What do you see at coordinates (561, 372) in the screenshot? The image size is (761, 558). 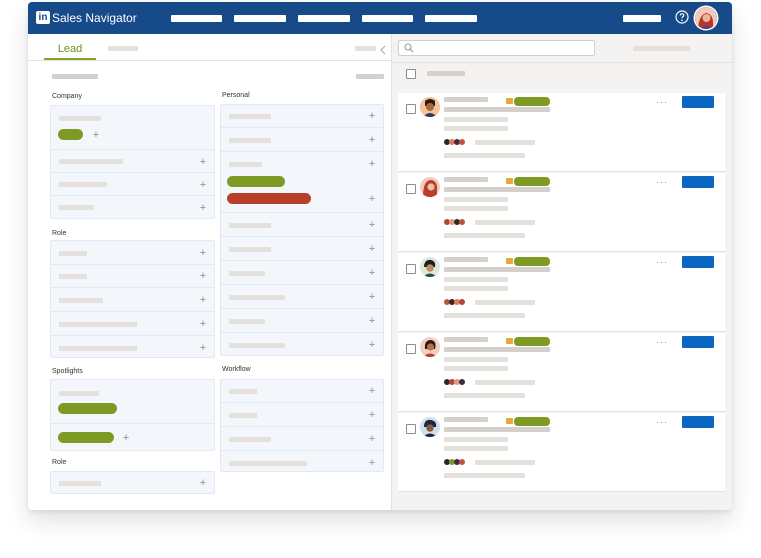 I see `lead-card-4: ···` at bounding box center [561, 372].